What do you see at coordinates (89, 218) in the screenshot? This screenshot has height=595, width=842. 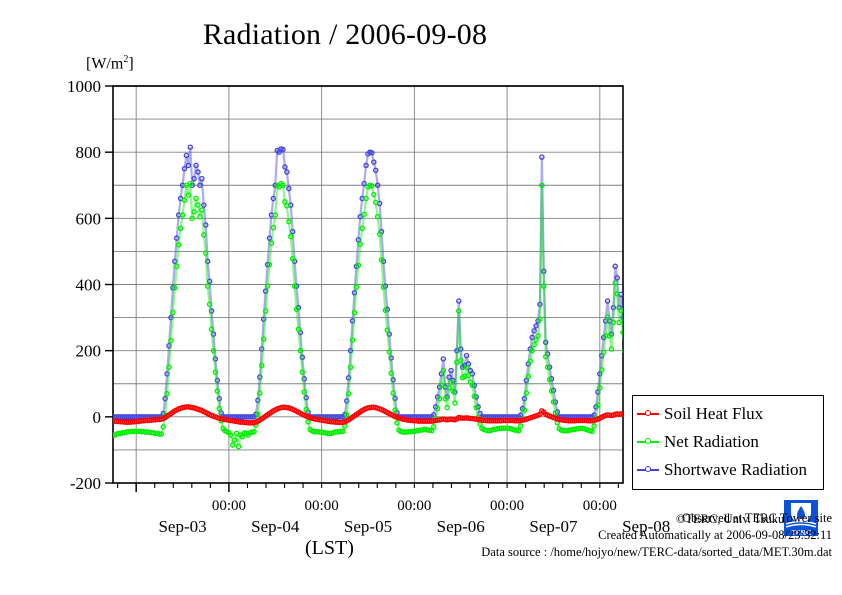 I see `y-axis-tick-label: 600` at bounding box center [89, 218].